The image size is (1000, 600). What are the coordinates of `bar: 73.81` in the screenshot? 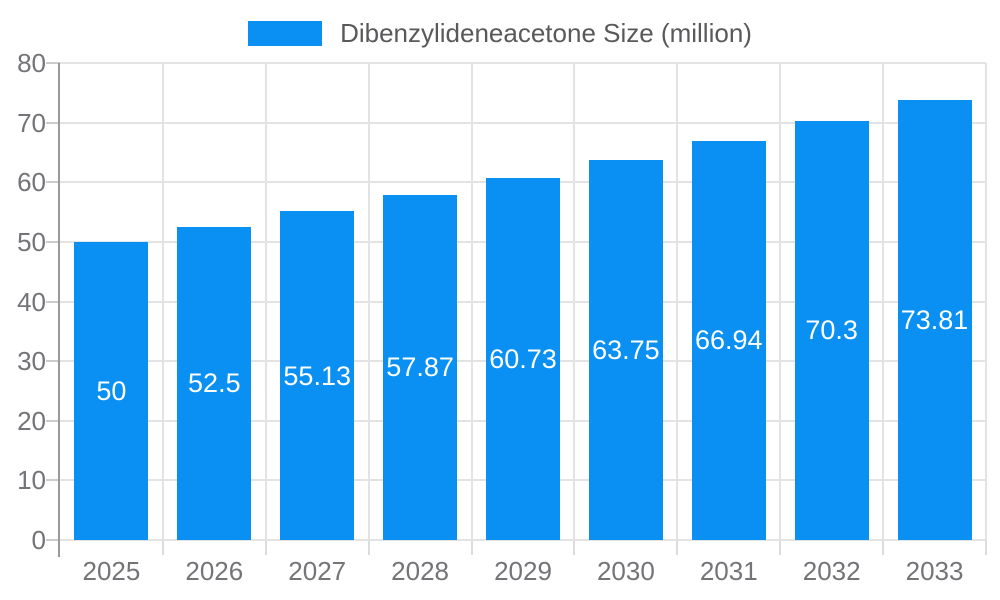 It's located at (934, 319).